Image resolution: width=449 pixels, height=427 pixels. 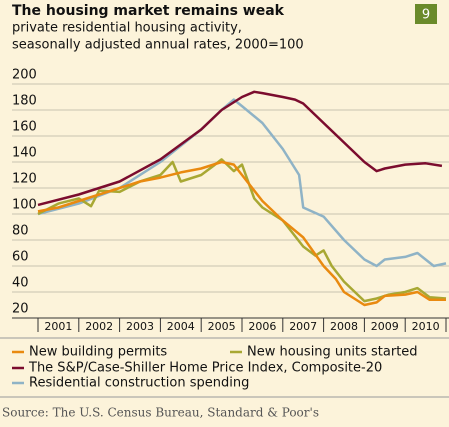 What do you see at coordinates (148, 11) in the screenshot?
I see `chart-title: The housing market remains weak` at bounding box center [148, 11].